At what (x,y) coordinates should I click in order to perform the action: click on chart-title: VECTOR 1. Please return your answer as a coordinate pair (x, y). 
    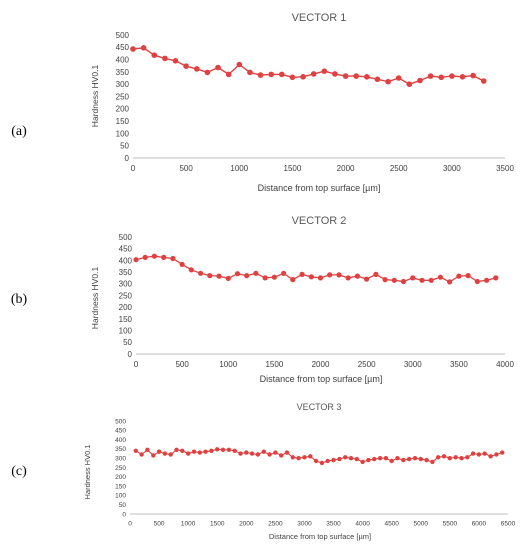
    Looking at the image, I should click on (319, 18).